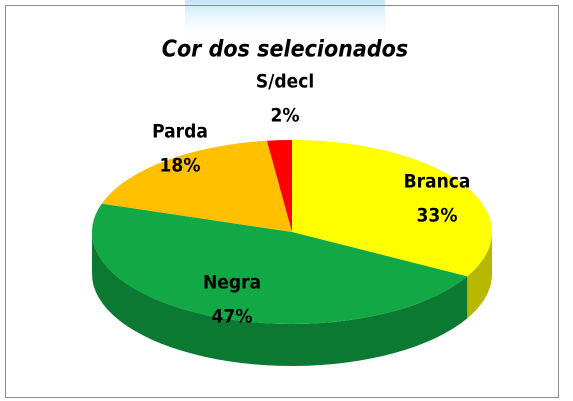  I want to click on slice-label: Parda, so click(180, 132).